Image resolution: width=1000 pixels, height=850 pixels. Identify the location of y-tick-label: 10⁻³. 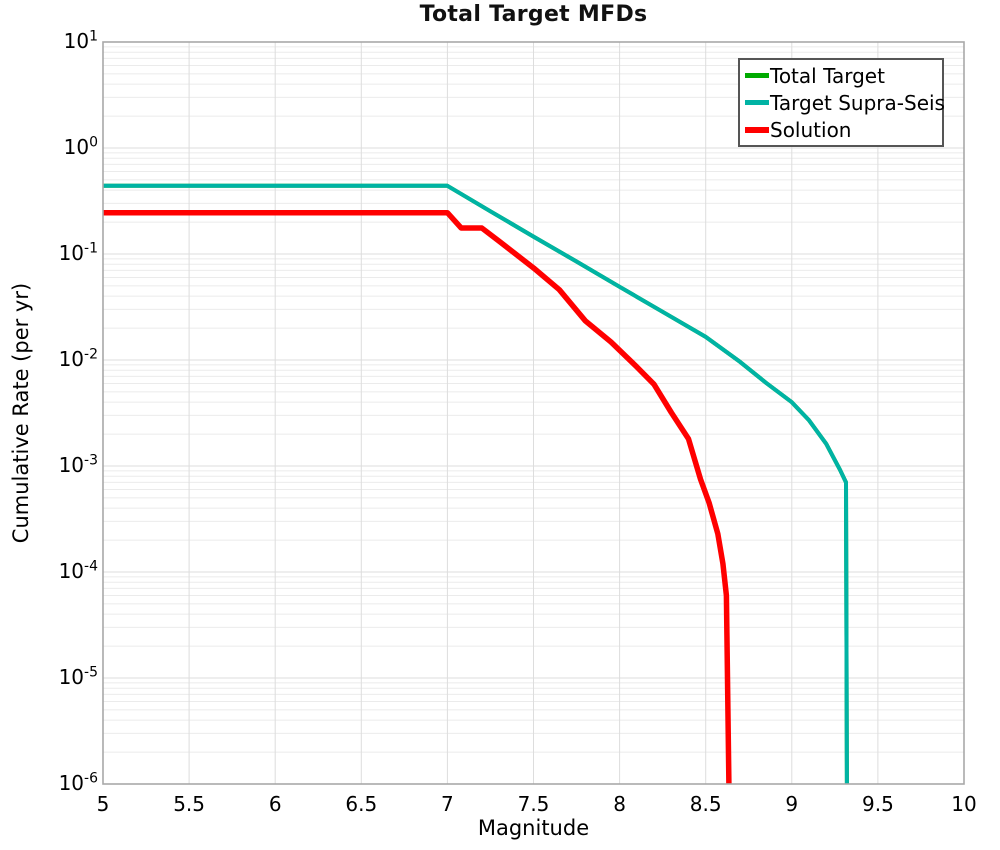
(78, 464).